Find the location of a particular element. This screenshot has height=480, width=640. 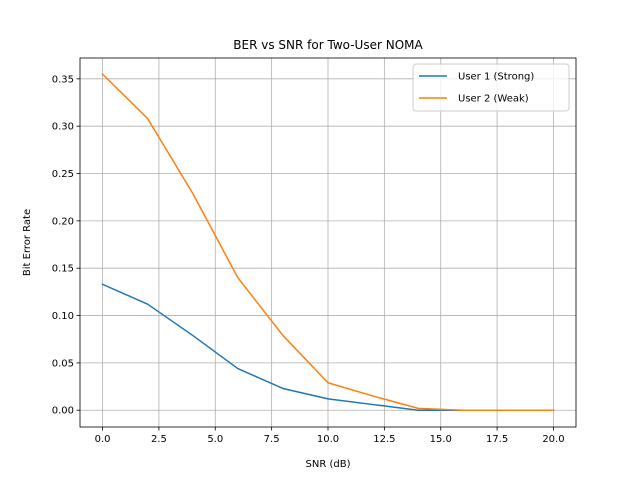

y-tick-label: 0.15 is located at coordinates (63, 269).